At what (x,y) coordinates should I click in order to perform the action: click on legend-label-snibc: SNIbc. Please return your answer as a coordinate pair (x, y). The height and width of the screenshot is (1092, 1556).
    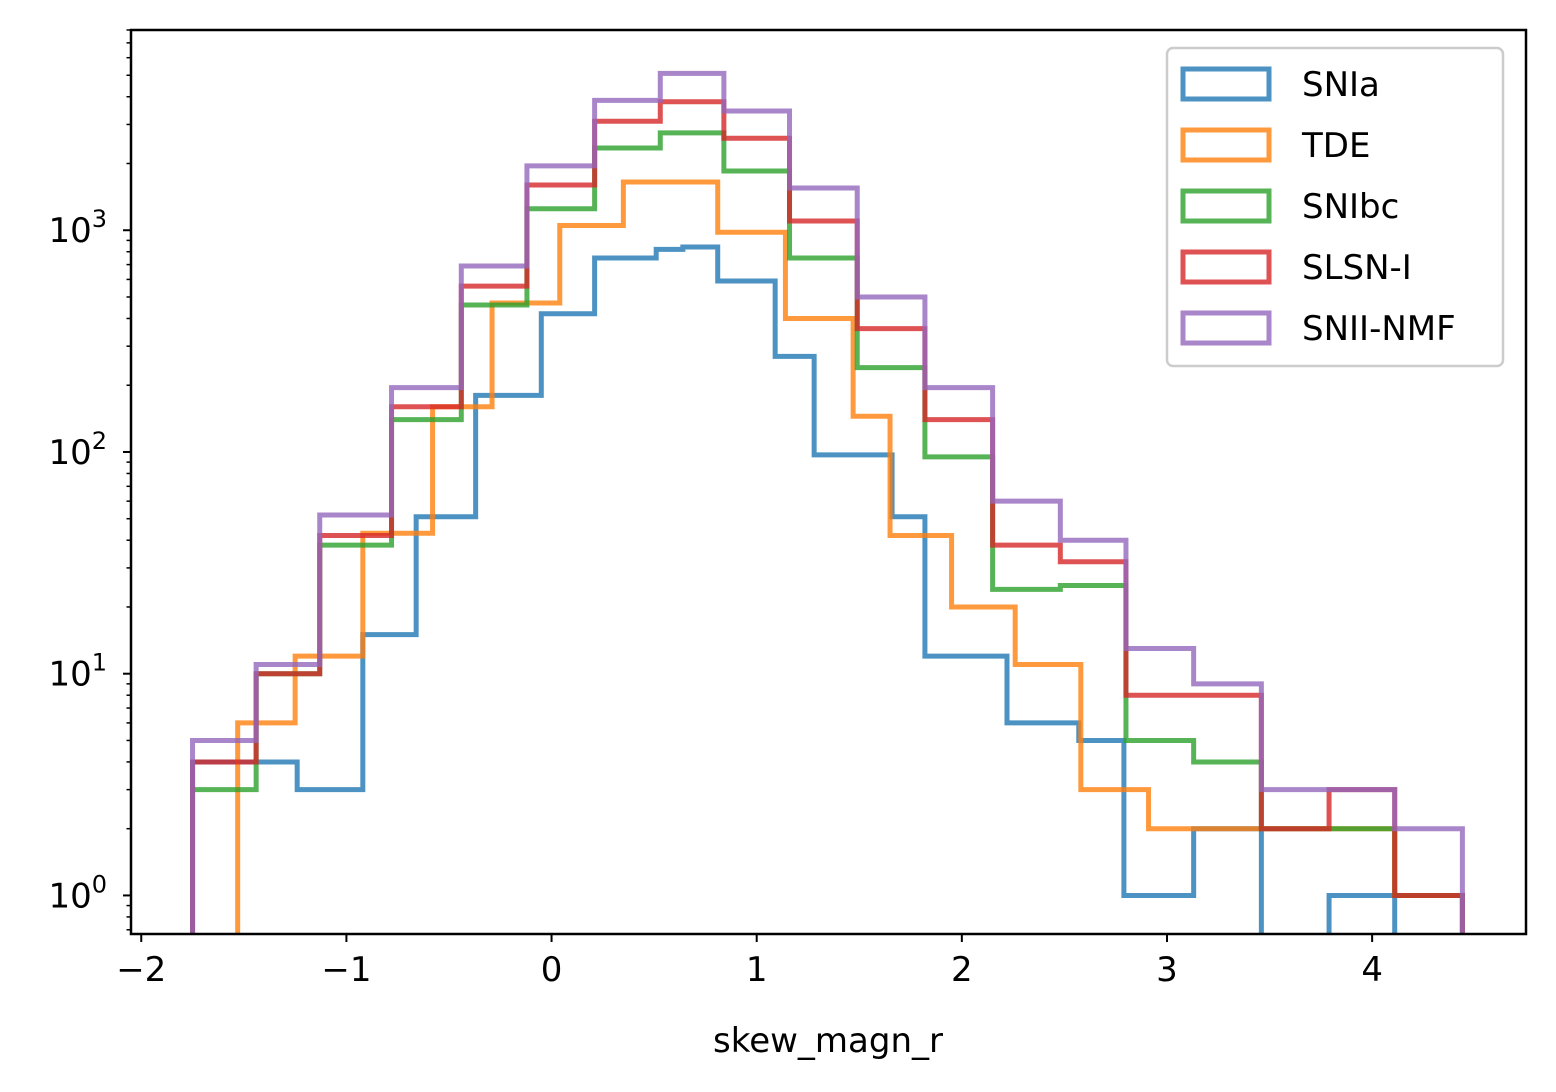
    Looking at the image, I should click on (1350, 207).